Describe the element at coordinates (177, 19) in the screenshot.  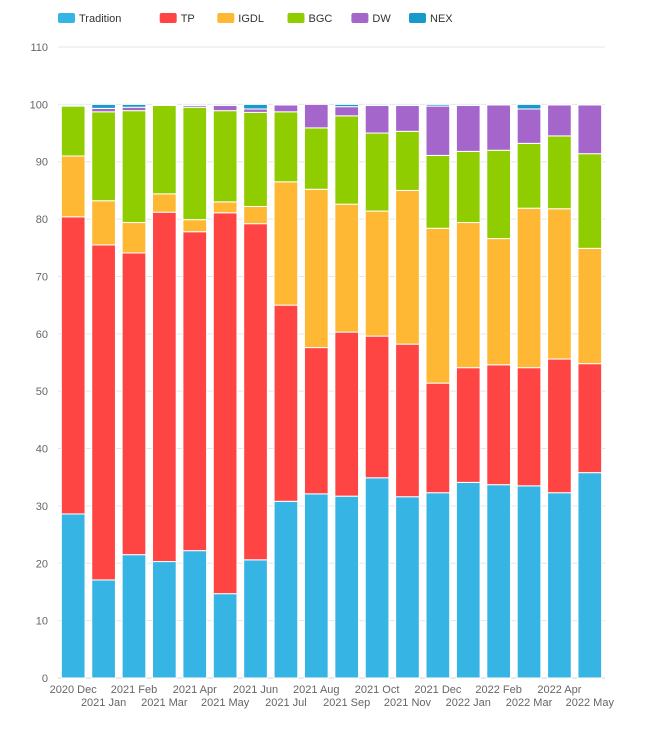
I see `legend-item-tp: TP` at that location.